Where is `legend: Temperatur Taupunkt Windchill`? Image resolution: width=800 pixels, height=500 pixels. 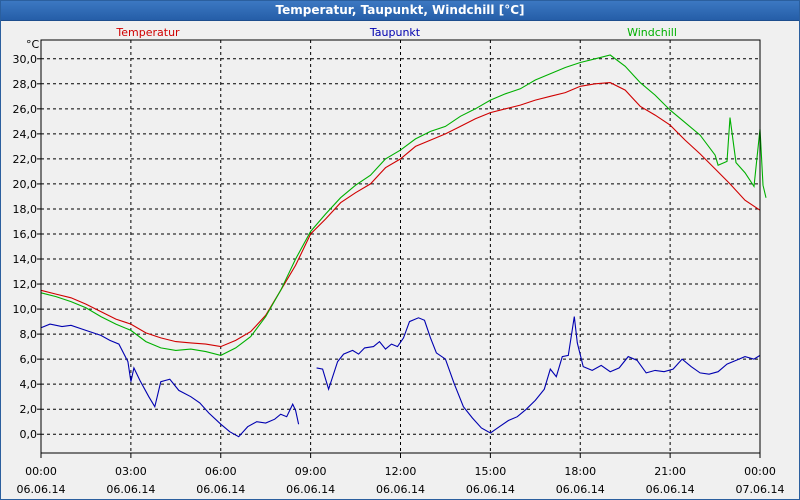
legend: Temperatur Taupunkt Windchill is located at coordinates (396, 32).